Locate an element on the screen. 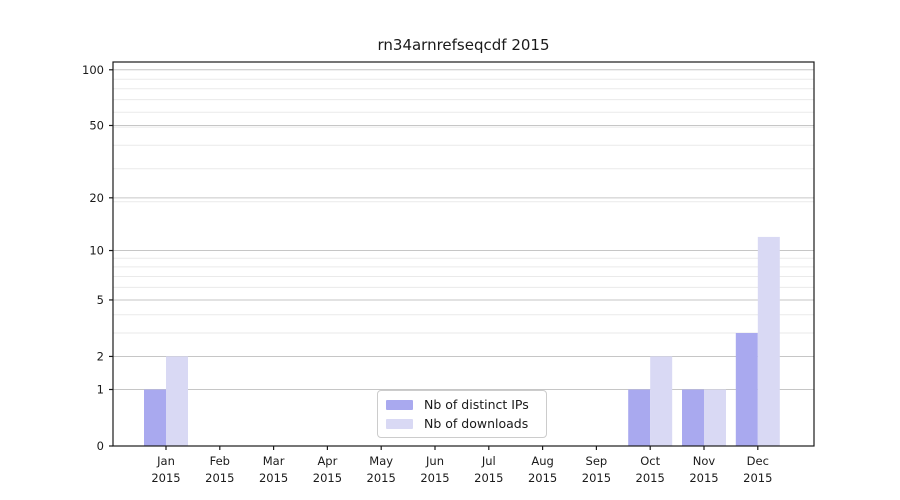  y-tick-label: 20 is located at coordinates (96, 198).